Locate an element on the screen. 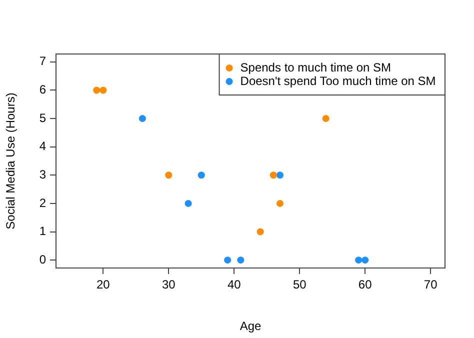  x-axis-title: Age is located at coordinates (251, 326).